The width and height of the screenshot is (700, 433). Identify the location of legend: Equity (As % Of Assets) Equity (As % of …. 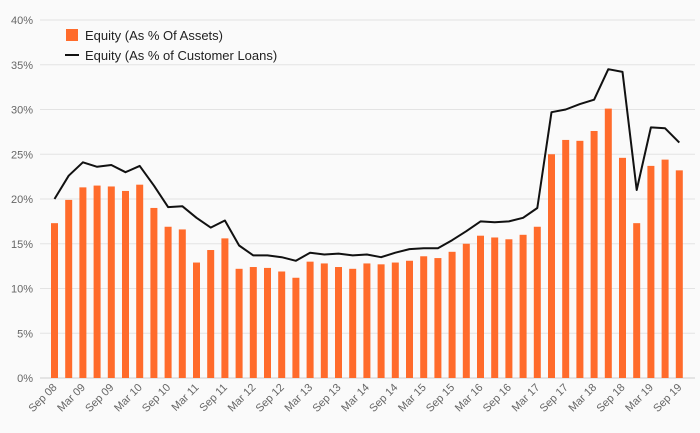
(171, 45).